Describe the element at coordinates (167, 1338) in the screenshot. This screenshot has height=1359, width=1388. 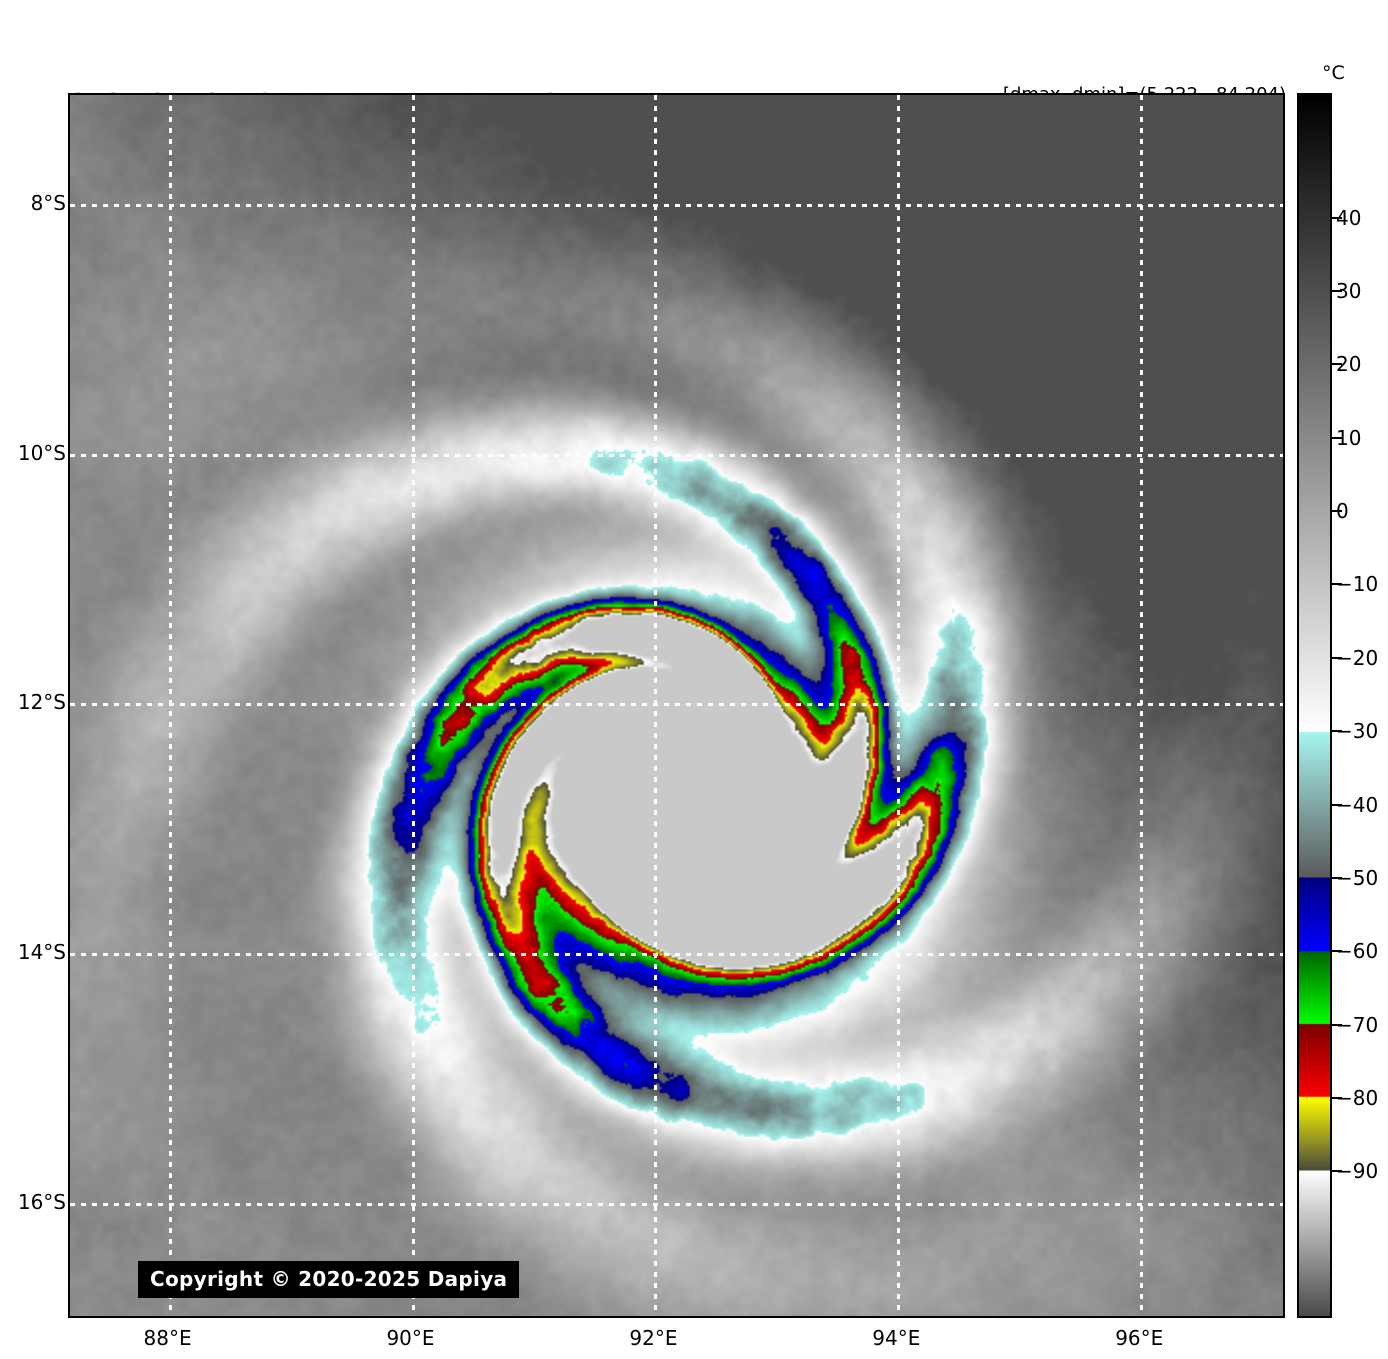
I see `xtick-88°E: 88°E` at that location.